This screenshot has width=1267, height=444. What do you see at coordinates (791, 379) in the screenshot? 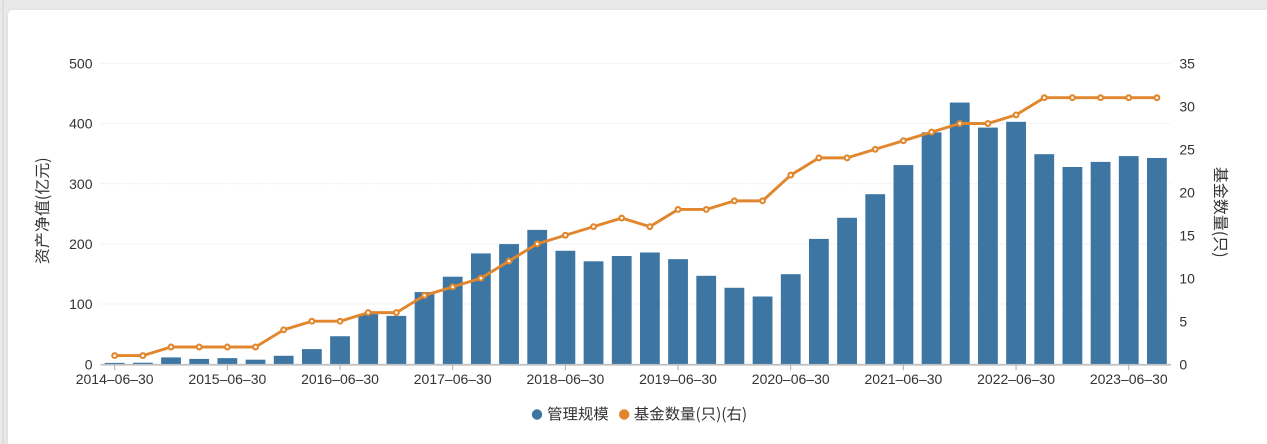
I see `svg-text: 2020–06–30` at bounding box center [791, 379].